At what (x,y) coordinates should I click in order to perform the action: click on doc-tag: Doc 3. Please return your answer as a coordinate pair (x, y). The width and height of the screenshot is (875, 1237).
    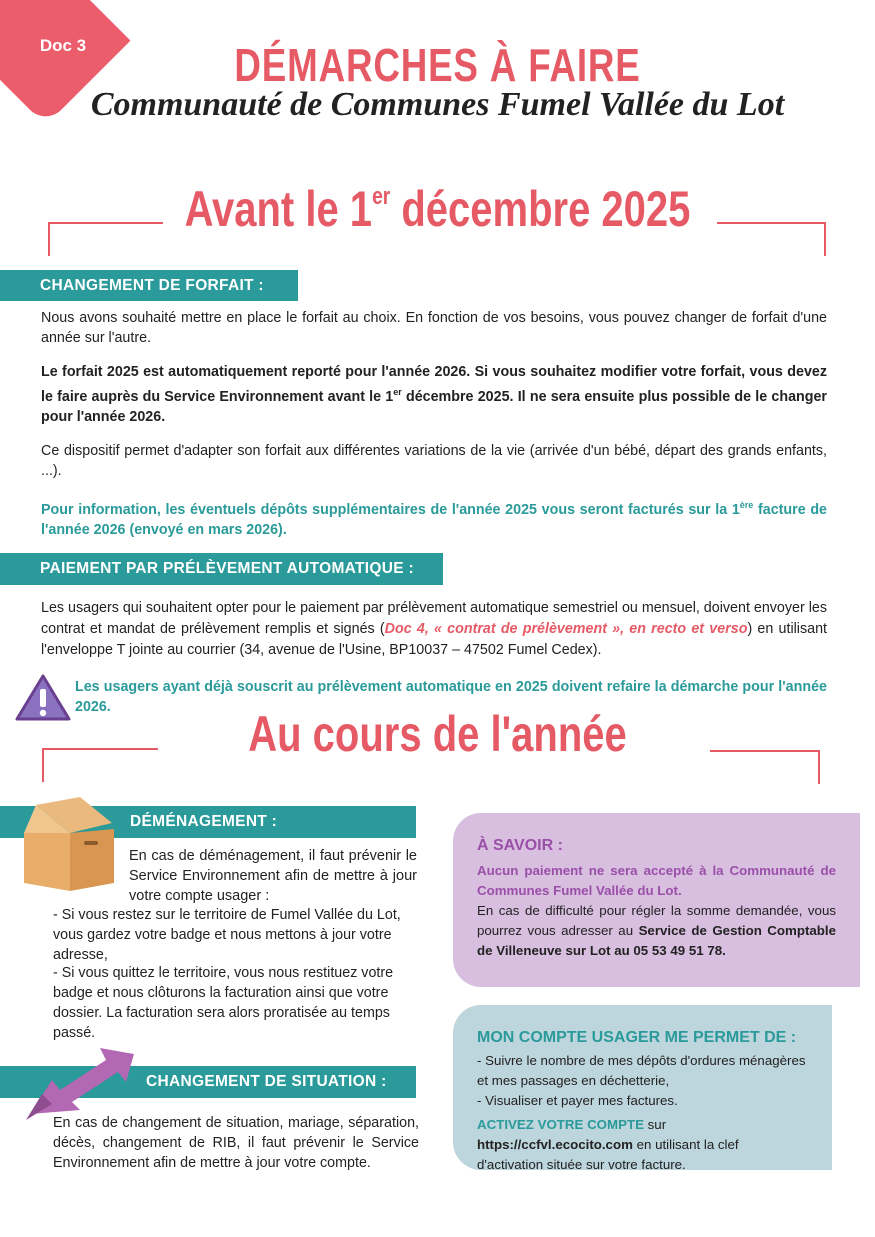
    Looking at the image, I should click on (63, 45).